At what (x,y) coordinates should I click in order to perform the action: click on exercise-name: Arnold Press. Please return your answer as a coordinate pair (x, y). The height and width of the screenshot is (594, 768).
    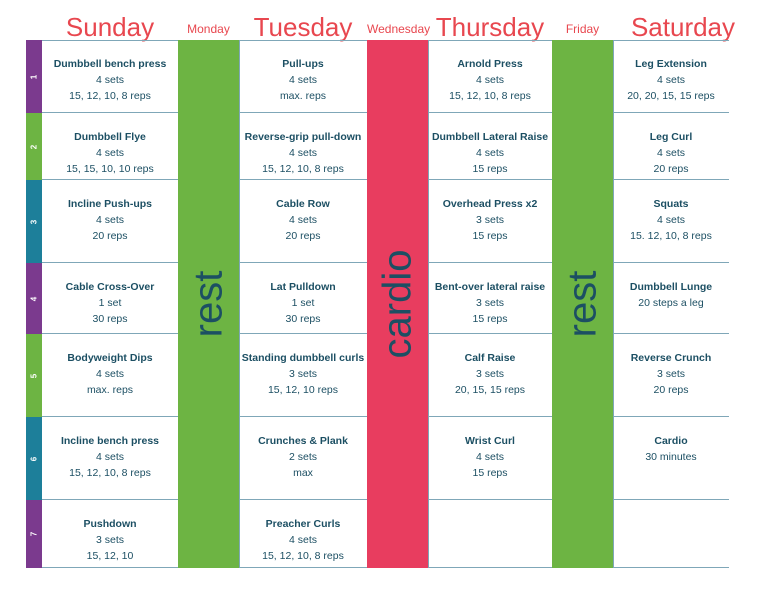
    Looking at the image, I should click on (490, 64).